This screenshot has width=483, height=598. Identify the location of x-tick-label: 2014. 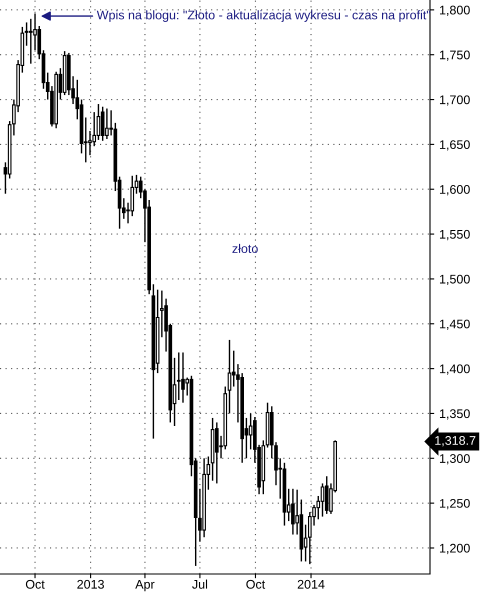
(311, 584).